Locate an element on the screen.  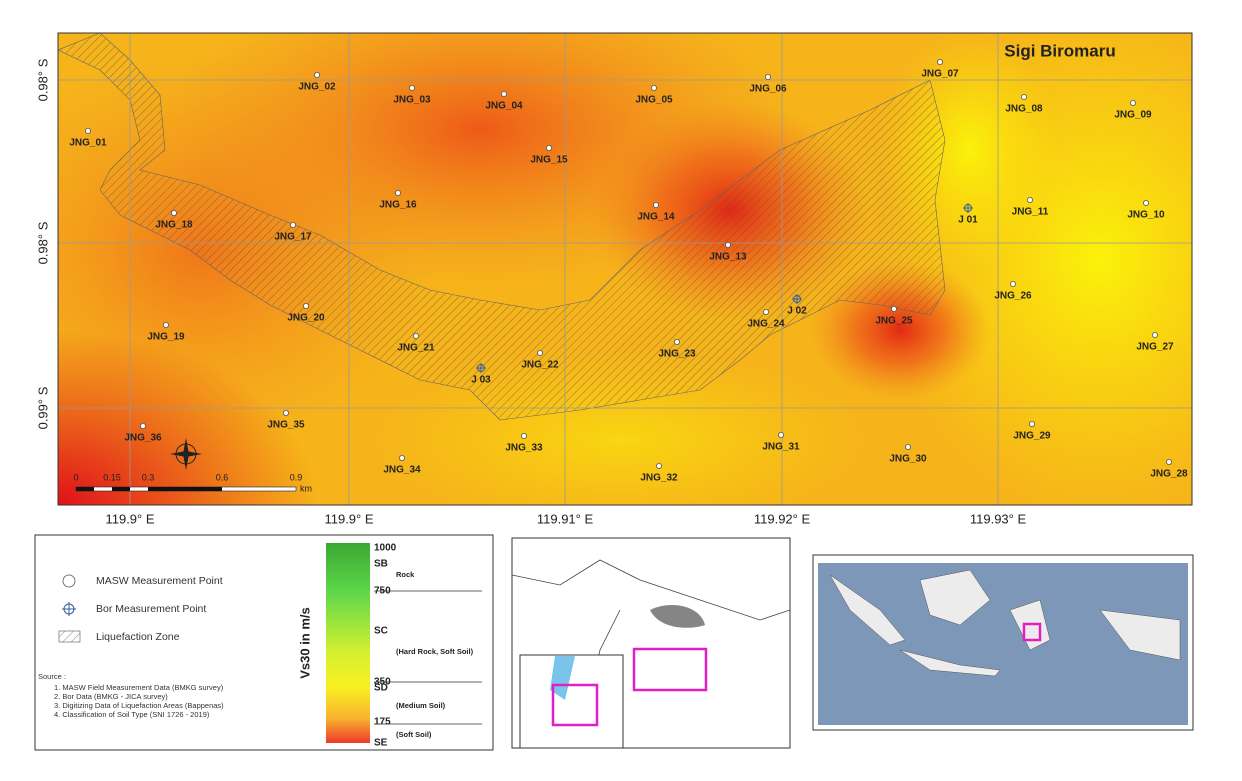
point-label: JNG_25 is located at coordinates (894, 321).